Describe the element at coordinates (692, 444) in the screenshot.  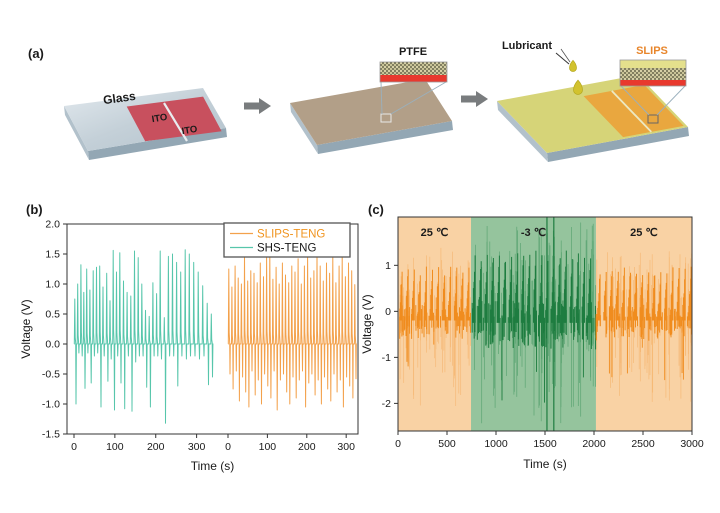
I see `x-tick-label: 3000` at that location.